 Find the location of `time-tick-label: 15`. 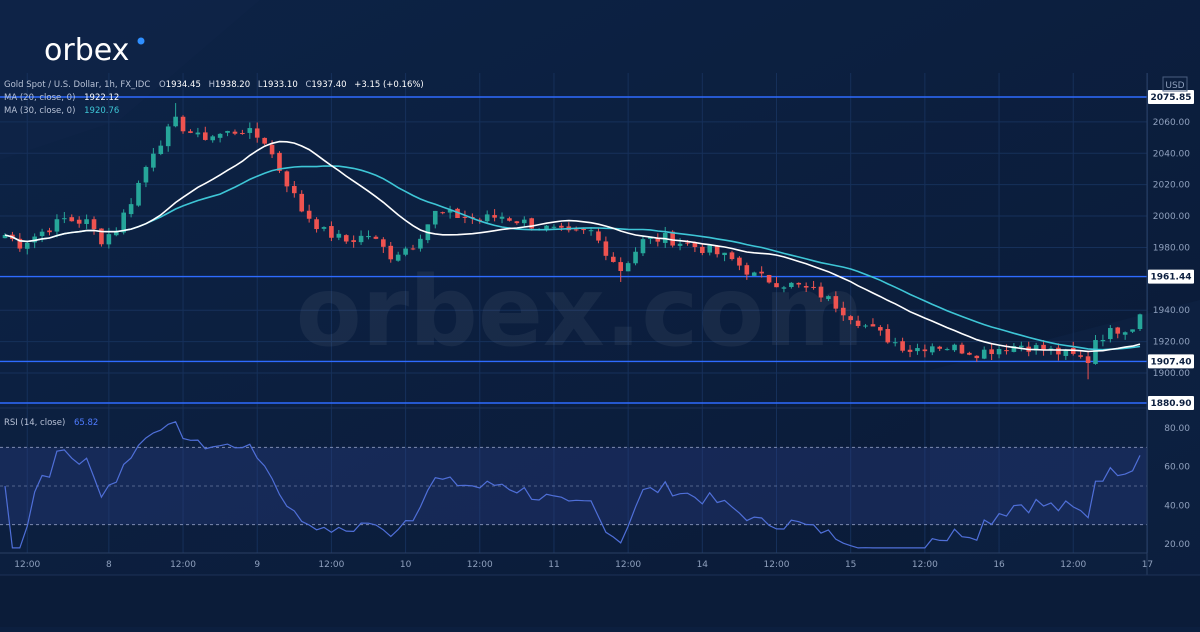

time-tick-label: 15 is located at coordinates (850, 565).